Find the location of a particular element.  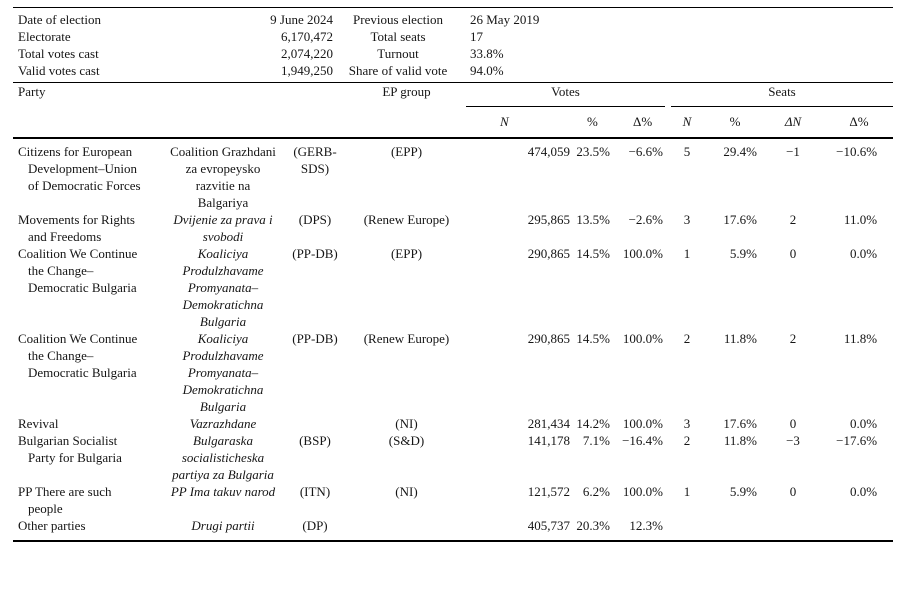

summary-value: 6,170,472 is located at coordinates (307, 36).